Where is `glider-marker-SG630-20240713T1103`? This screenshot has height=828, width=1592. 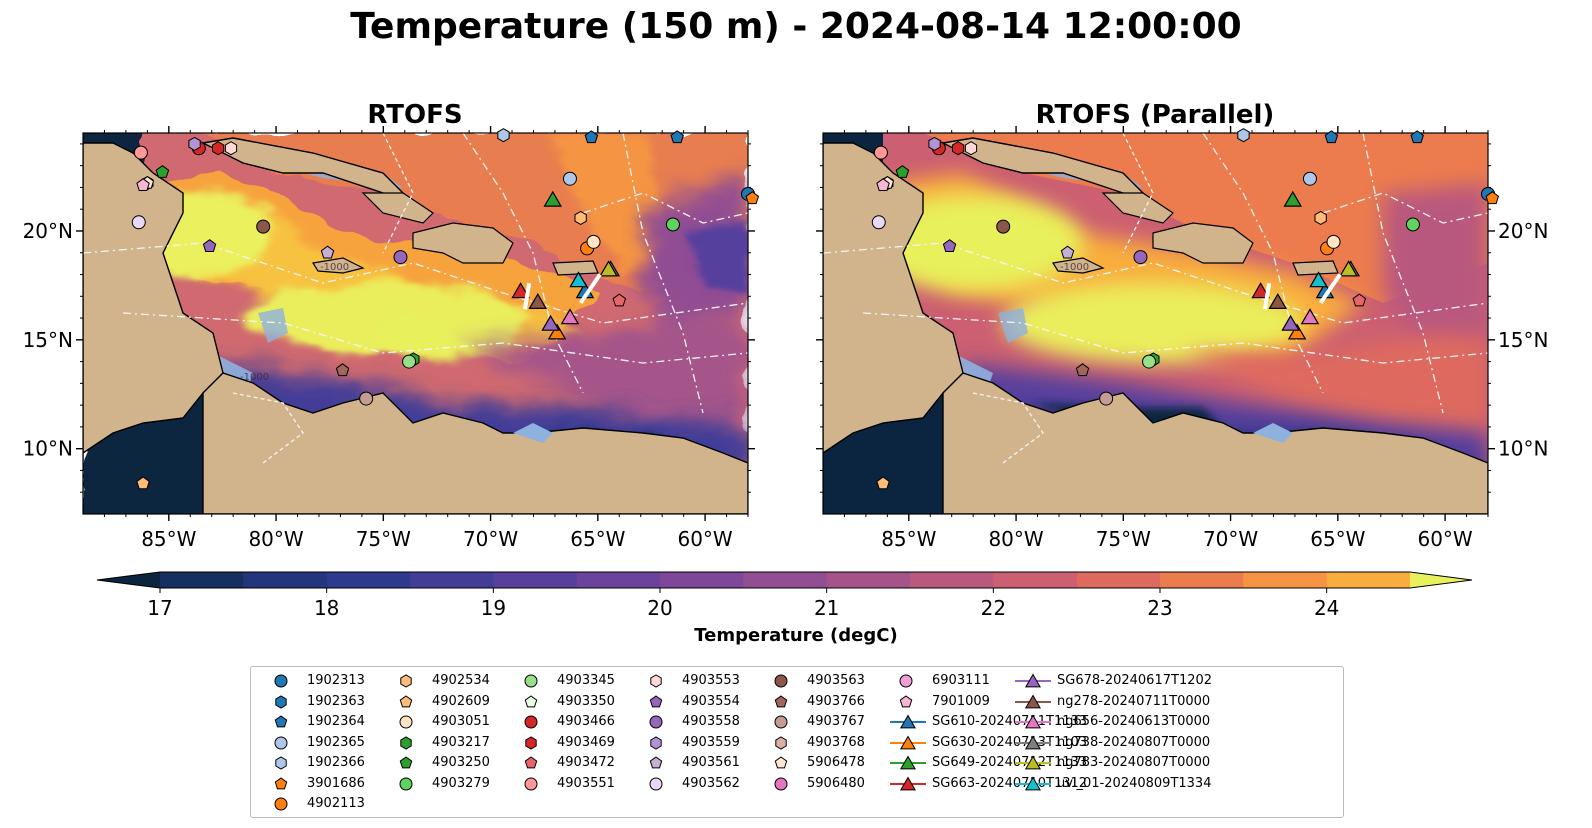
glider-marker-SG630-20240713T1103 is located at coordinates (1297, 331).